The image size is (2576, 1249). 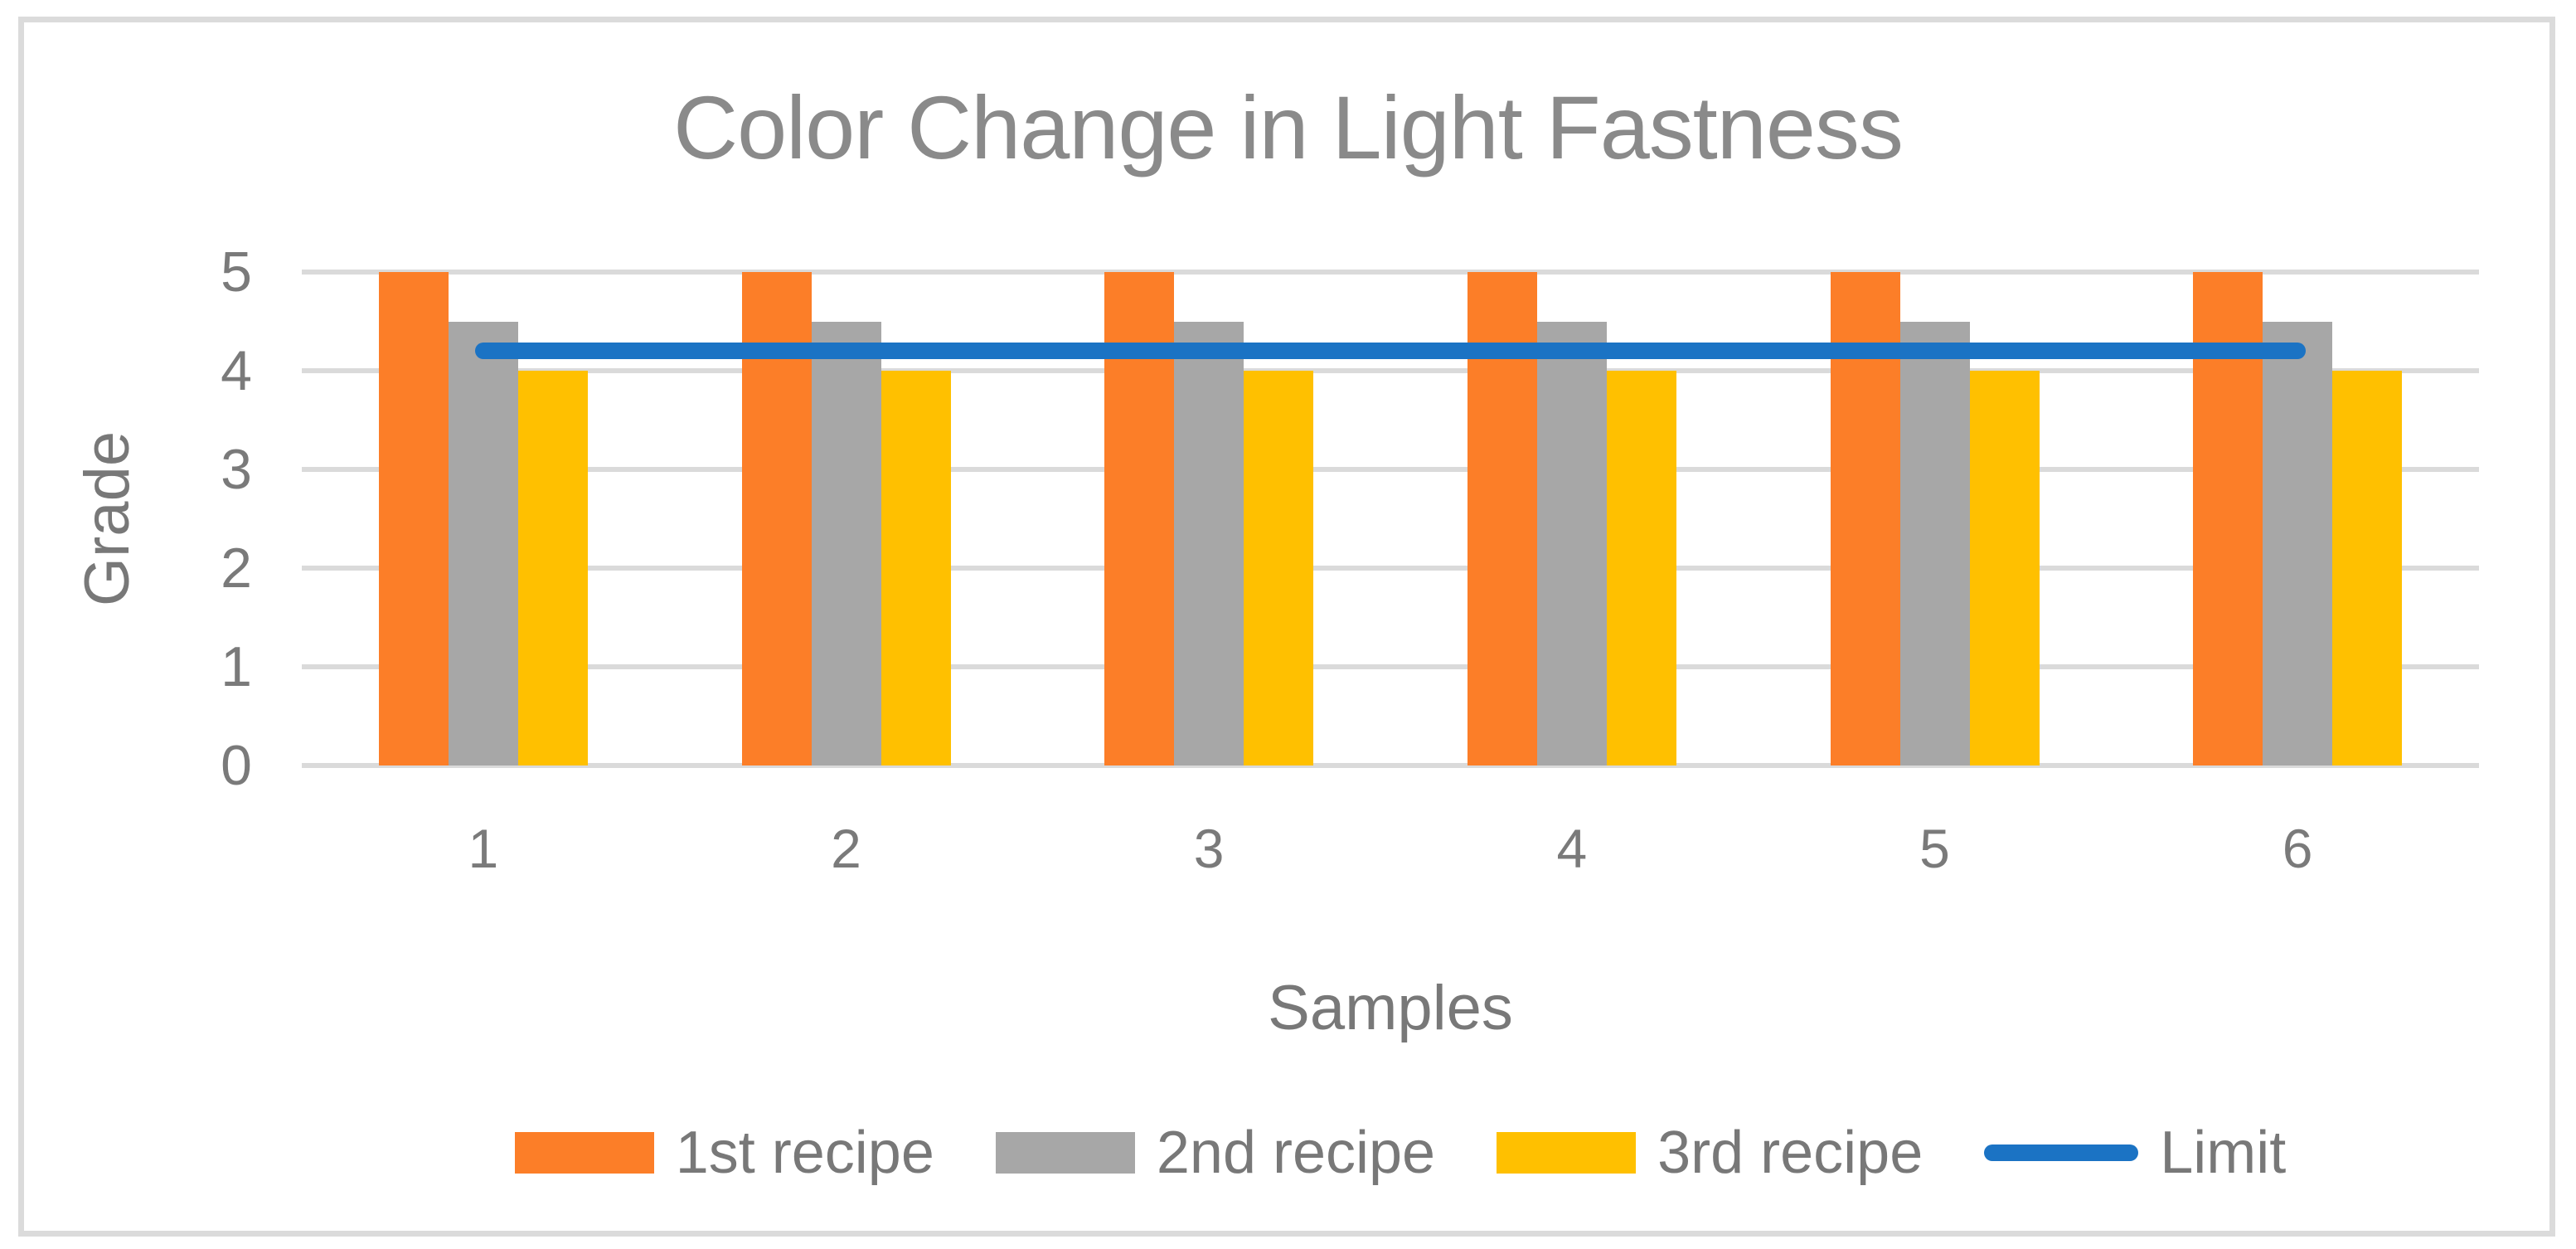 What do you see at coordinates (483, 848) in the screenshot?
I see `x-tick-label: 1` at bounding box center [483, 848].